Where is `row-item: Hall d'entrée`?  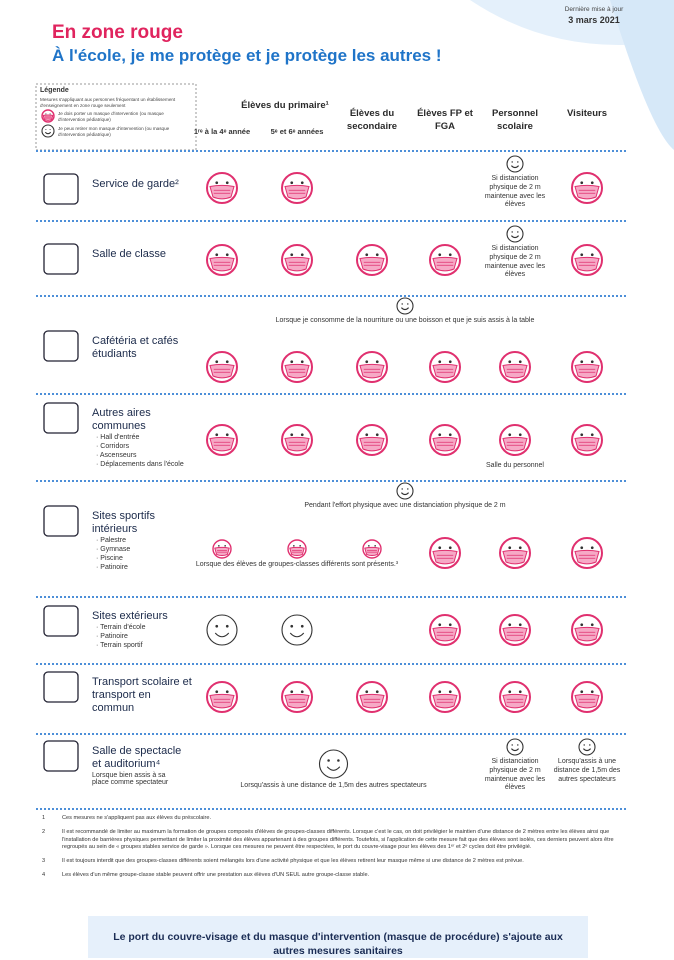
row-item: Hall d'entrée is located at coordinates (141, 438).